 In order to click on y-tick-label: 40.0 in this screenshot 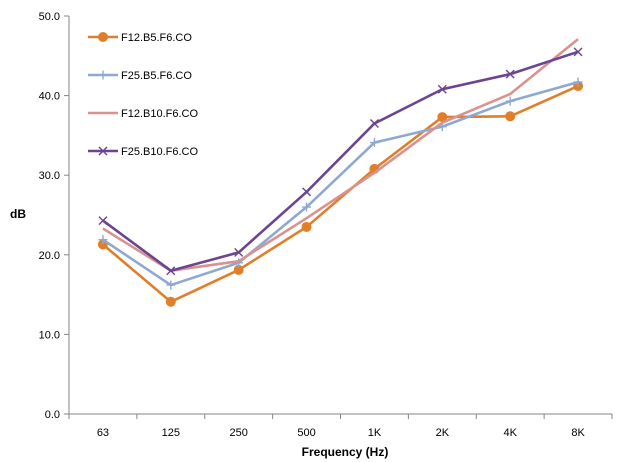, I will do `click(49, 97)`.